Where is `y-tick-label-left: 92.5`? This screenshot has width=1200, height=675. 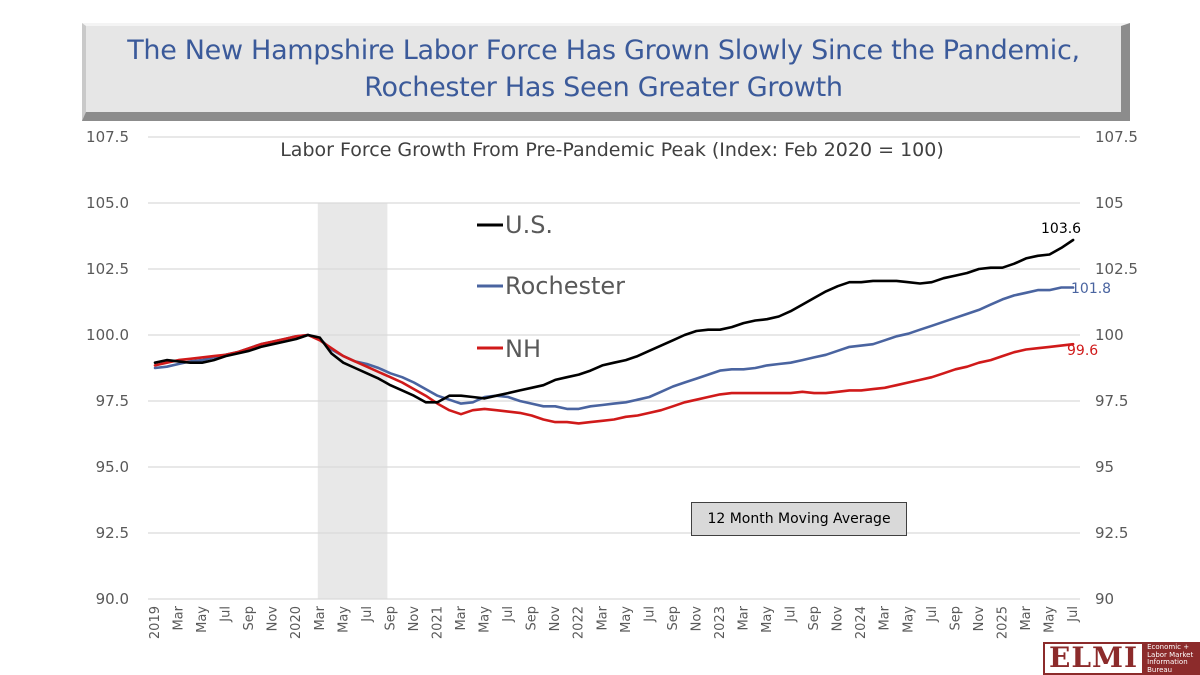 y-tick-label-left: 92.5 is located at coordinates (112, 533).